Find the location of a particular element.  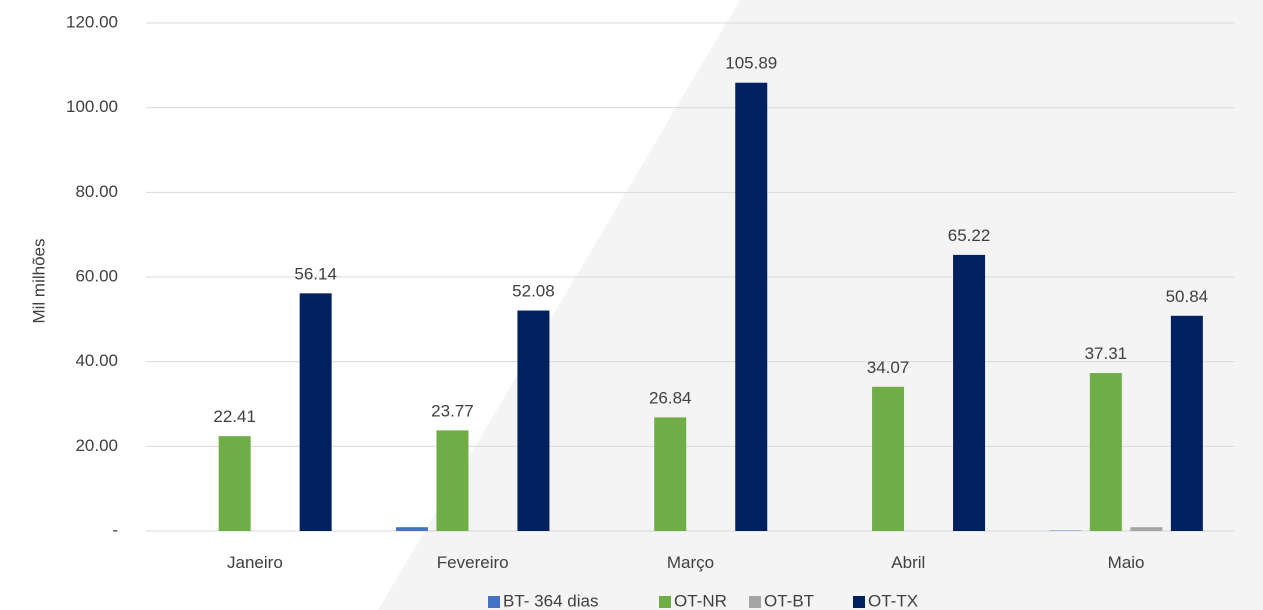

legend-item: OT-TX is located at coordinates (885, 600).